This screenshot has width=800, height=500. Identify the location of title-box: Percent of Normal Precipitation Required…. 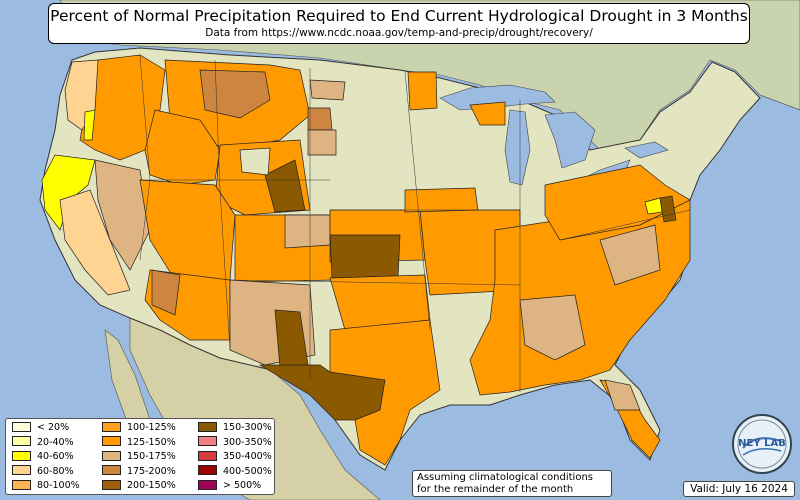
(399, 23).